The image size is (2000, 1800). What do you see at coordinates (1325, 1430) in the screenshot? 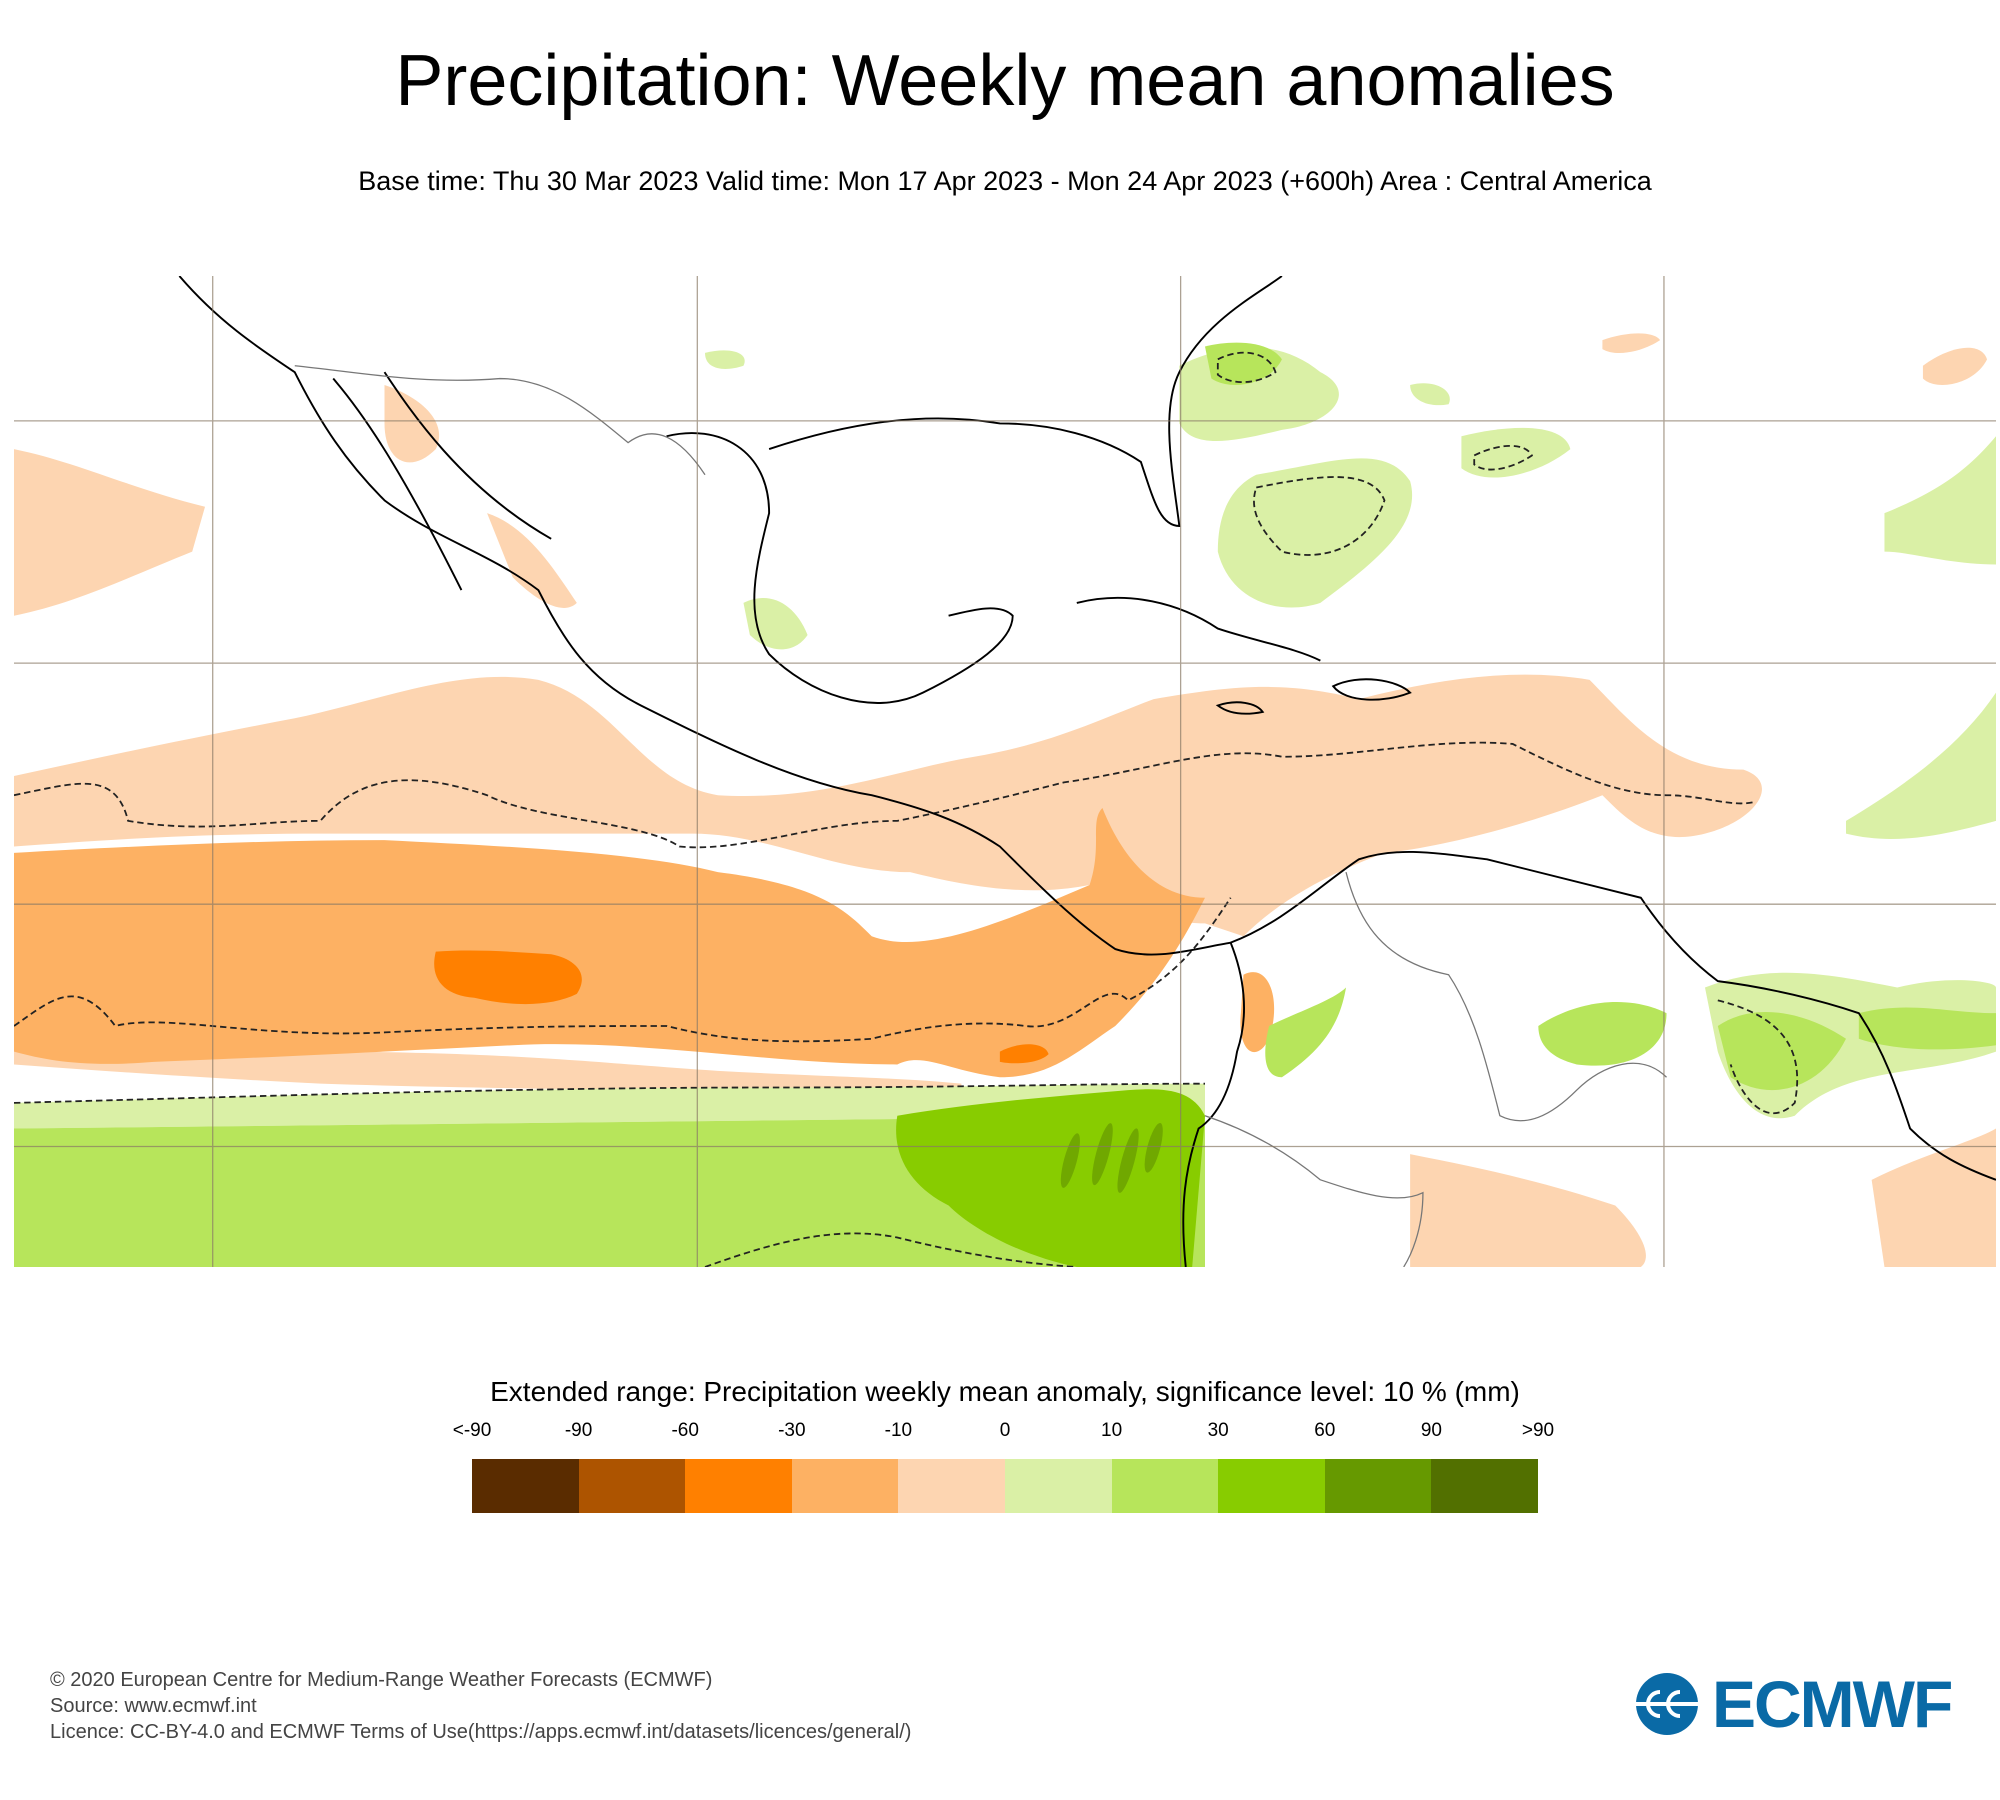
I see `legend-label: 60` at bounding box center [1325, 1430].